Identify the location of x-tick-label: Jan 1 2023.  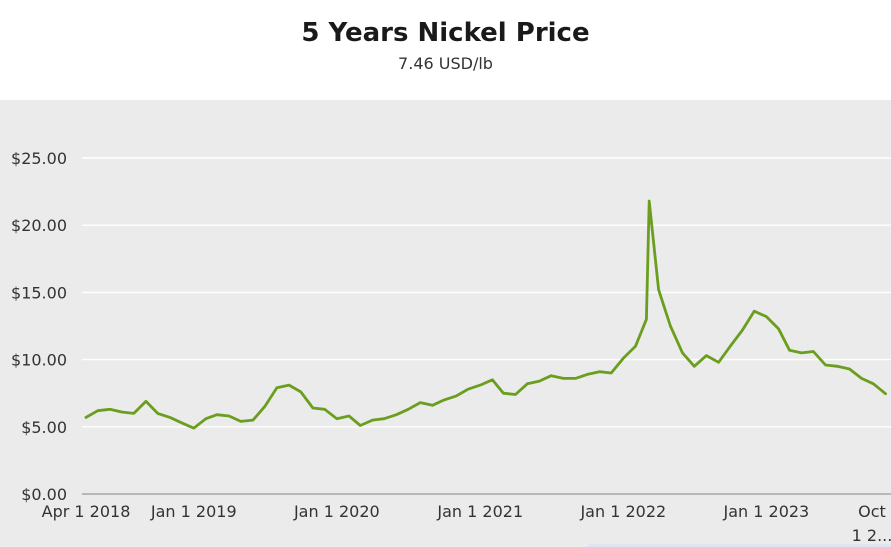
(766, 511).